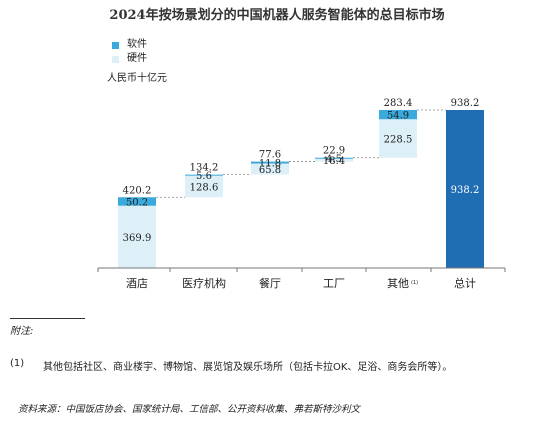 The image size is (554, 422). I want to click on data-label-software: 5.6, so click(204, 176).